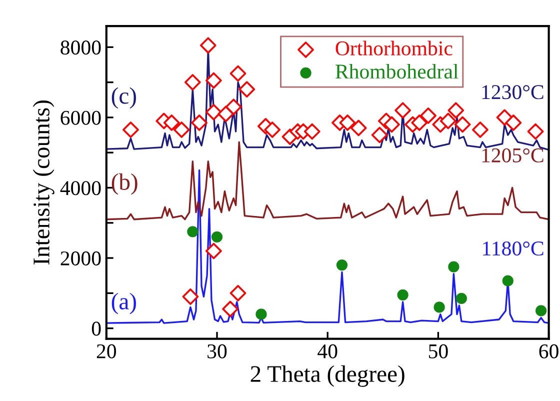  I want to click on x-tick-label: 30, so click(217, 351).